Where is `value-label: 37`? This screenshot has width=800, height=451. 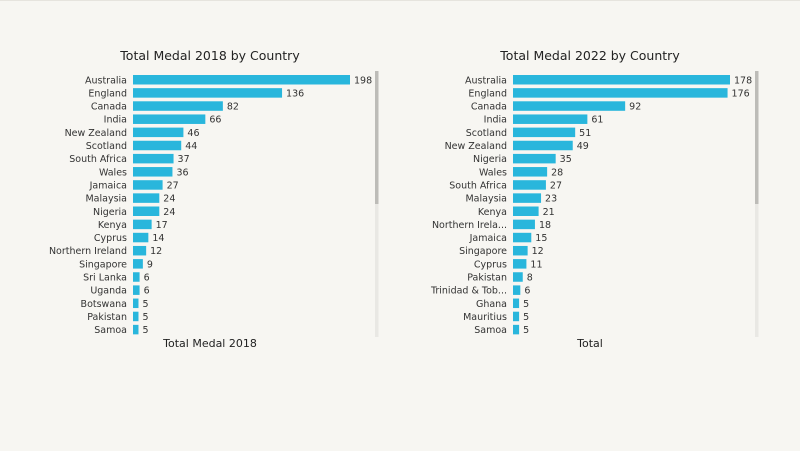 value-label: 37 is located at coordinates (184, 159).